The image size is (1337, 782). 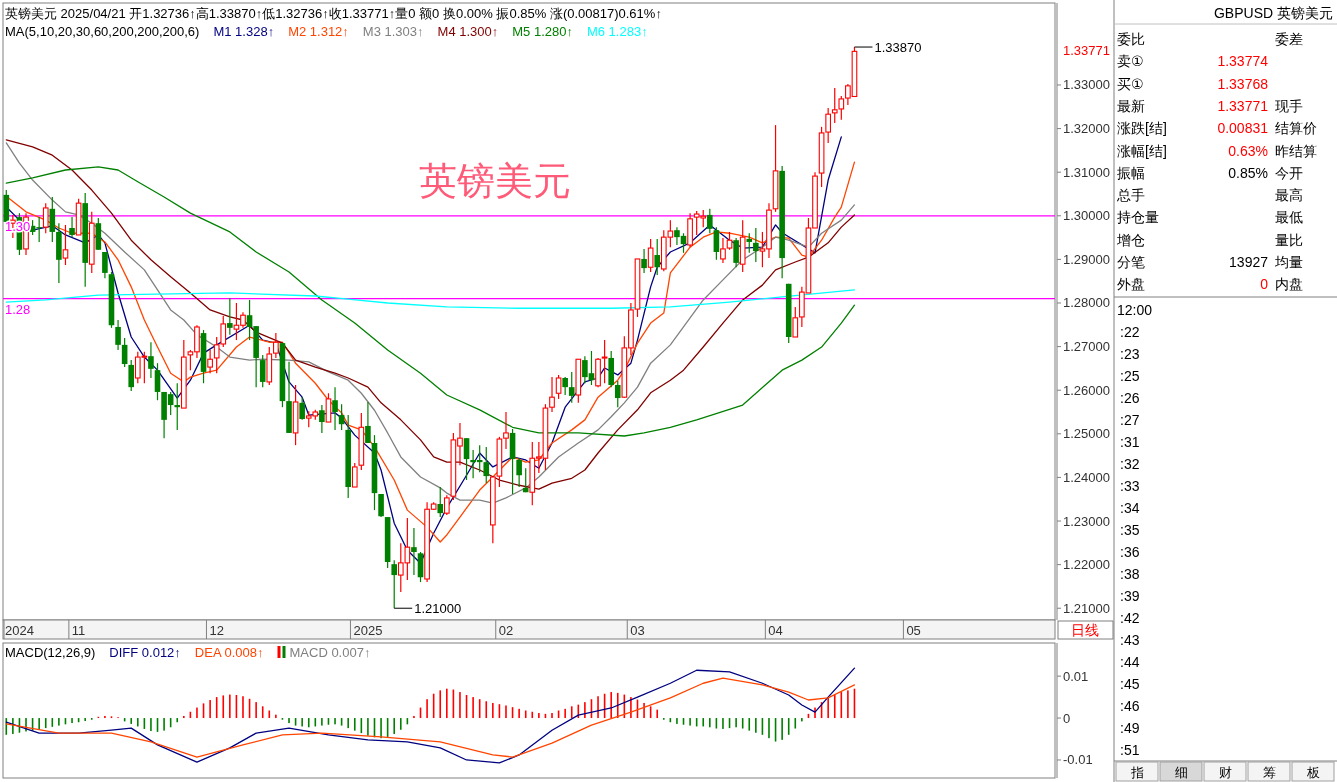 I want to click on text: 最低, so click(x=1289, y=217).